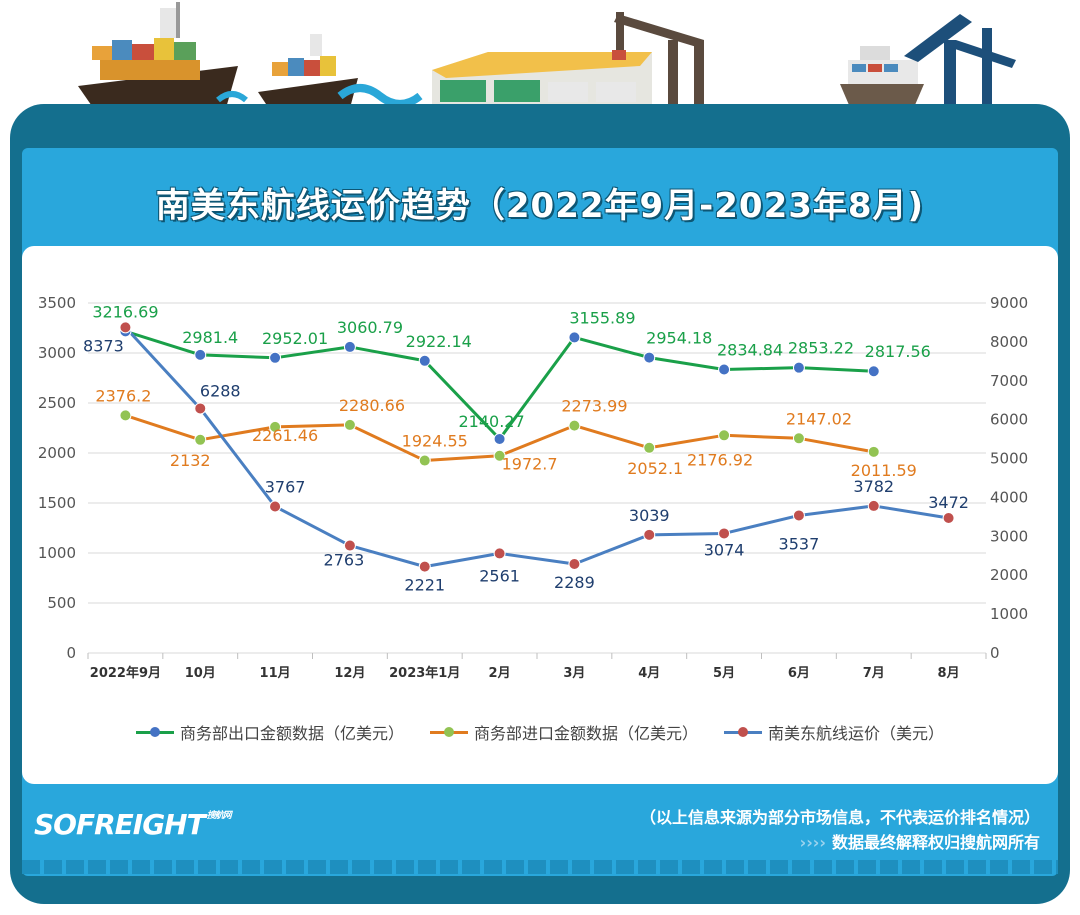 This screenshot has width=1080, height=915. I want to click on data-label-import: 1972.7, so click(530, 464).